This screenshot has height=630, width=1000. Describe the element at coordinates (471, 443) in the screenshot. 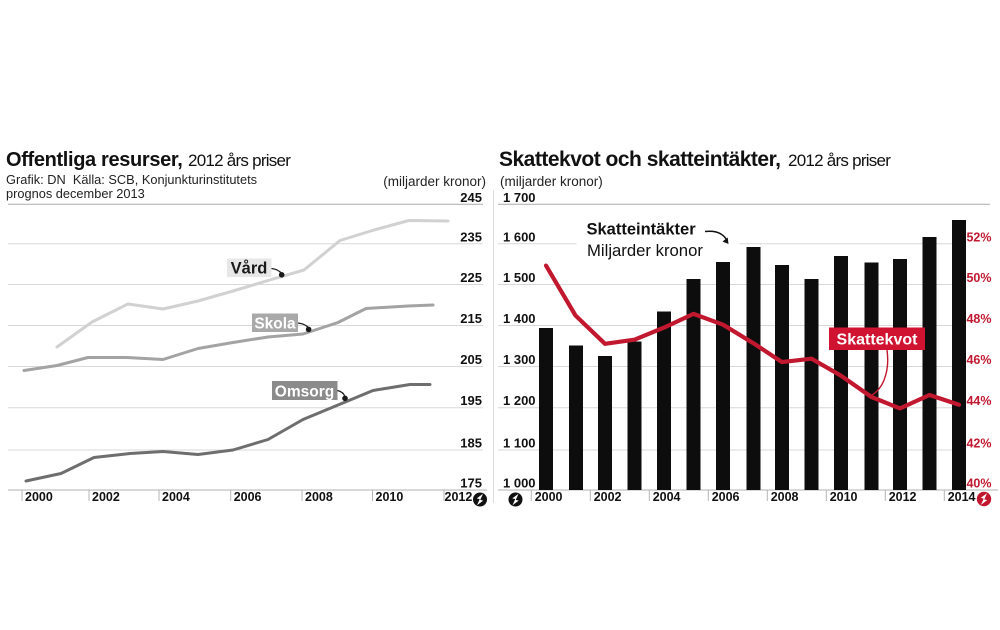

I see `svg-text: 185` at that location.